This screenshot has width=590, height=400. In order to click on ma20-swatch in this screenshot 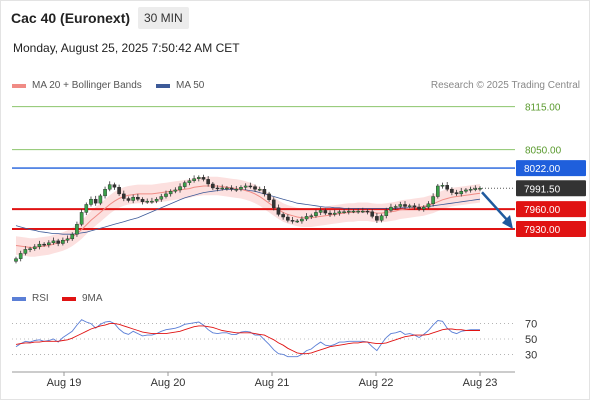, I will do `click(19, 85)`.